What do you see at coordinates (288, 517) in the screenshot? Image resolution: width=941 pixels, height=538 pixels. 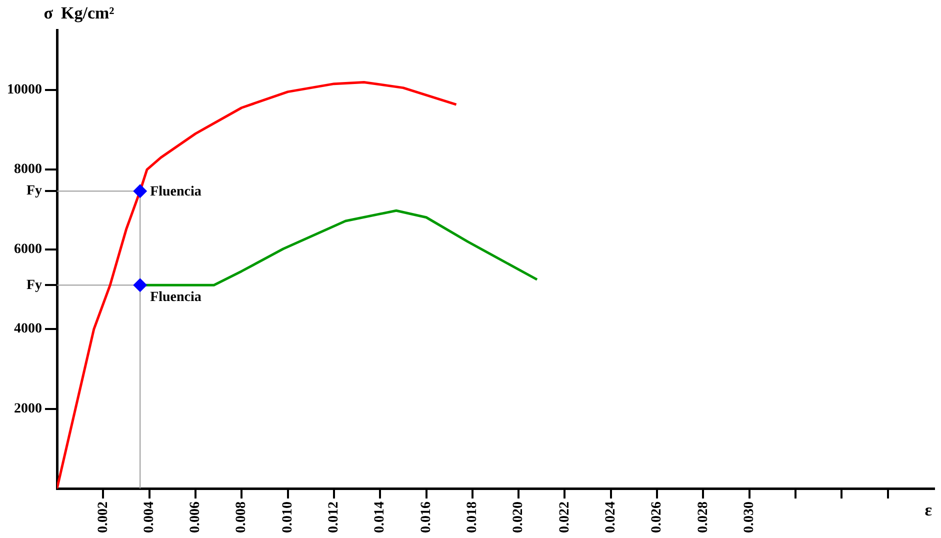 I see `x-tick-label: 0.010` at bounding box center [288, 517].